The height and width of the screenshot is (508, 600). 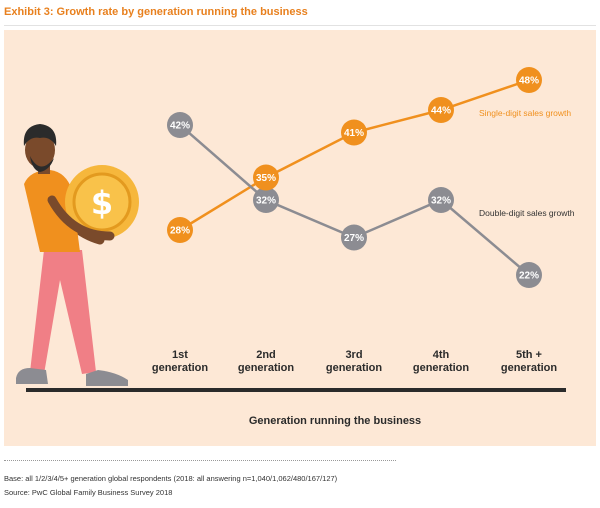 I want to click on double-digit-data-label: 27%, so click(x=354, y=238).